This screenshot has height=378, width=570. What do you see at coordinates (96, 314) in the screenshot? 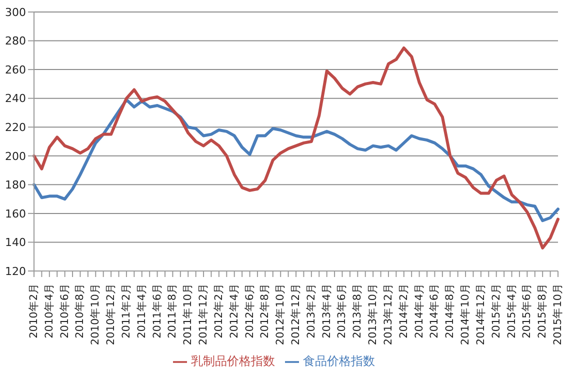
I see `x-tick-label: 2010年10月` at bounding box center [96, 314].